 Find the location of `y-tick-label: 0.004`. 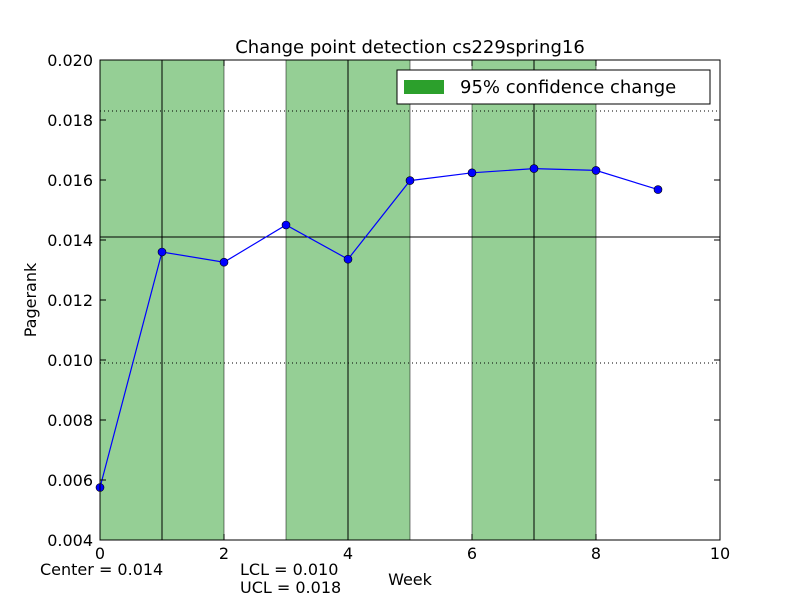

y-tick-label: 0.004 is located at coordinates (70, 540).